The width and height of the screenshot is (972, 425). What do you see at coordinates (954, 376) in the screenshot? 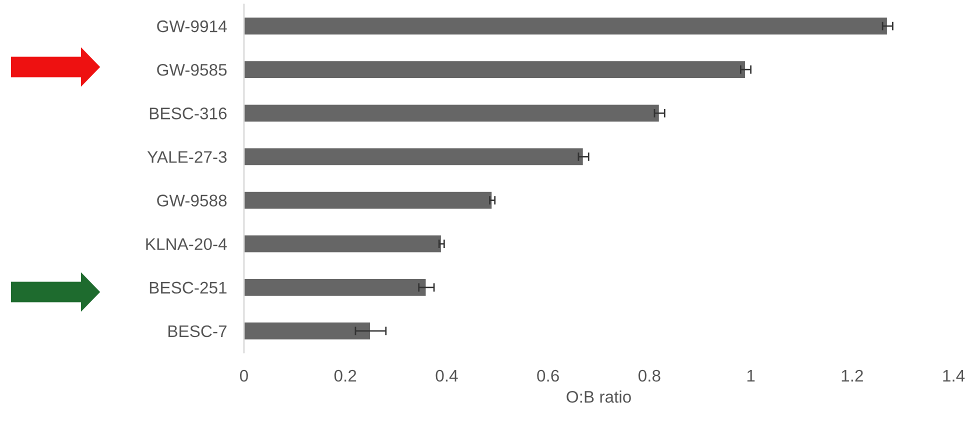
I see `x-tick-label: 1.4` at bounding box center [954, 376].